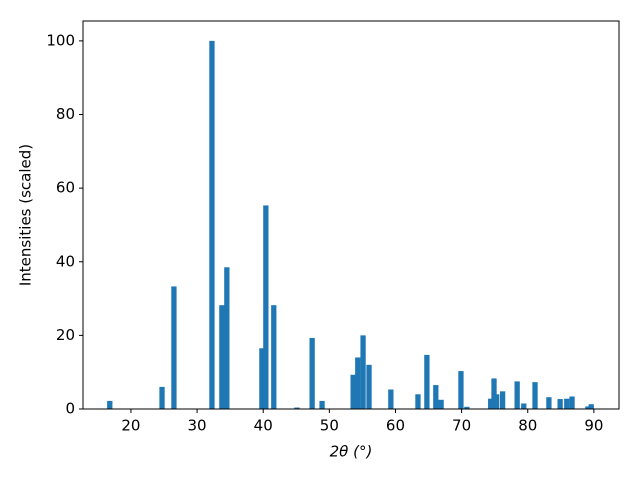 The height and width of the screenshot is (480, 640). I want to click on x-tick-label: 80, so click(527, 426).